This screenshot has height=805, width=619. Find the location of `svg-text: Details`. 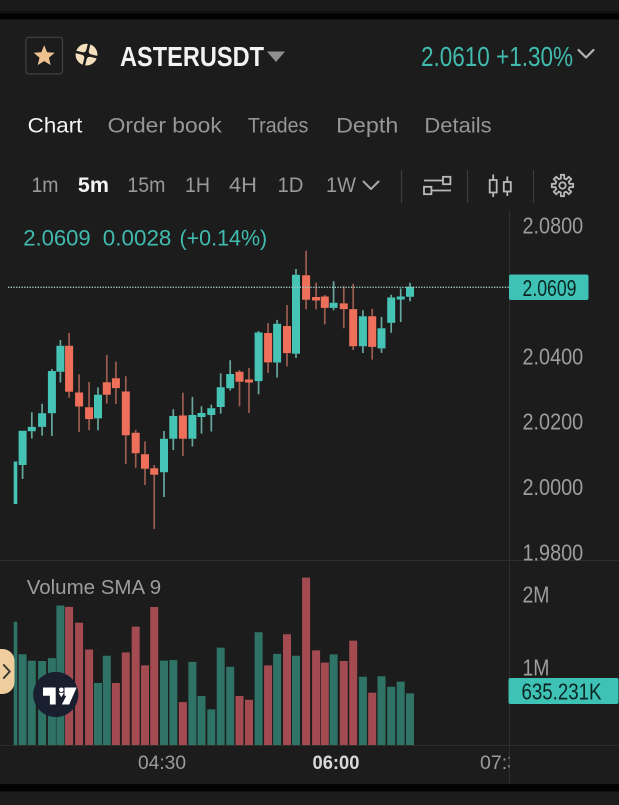

svg-text: Details is located at coordinates (457, 126).